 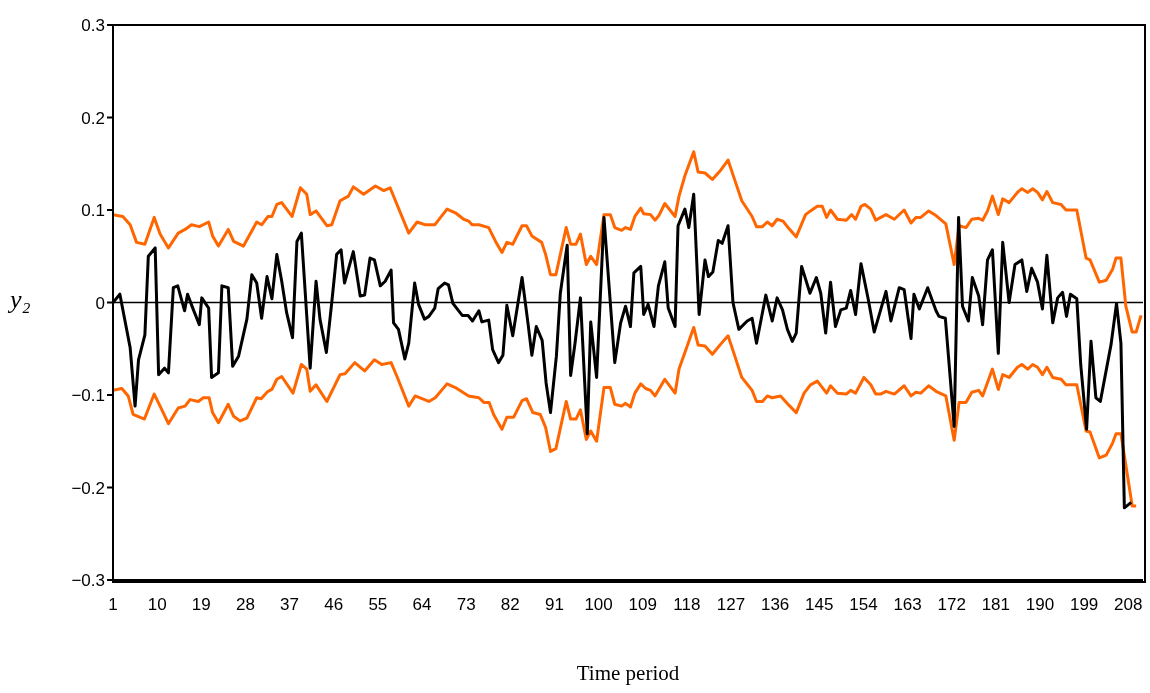 What do you see at coordinates (819, 605) in the screenshot?
I see `x-tick-label: 145` at bounding box center [819, 605].